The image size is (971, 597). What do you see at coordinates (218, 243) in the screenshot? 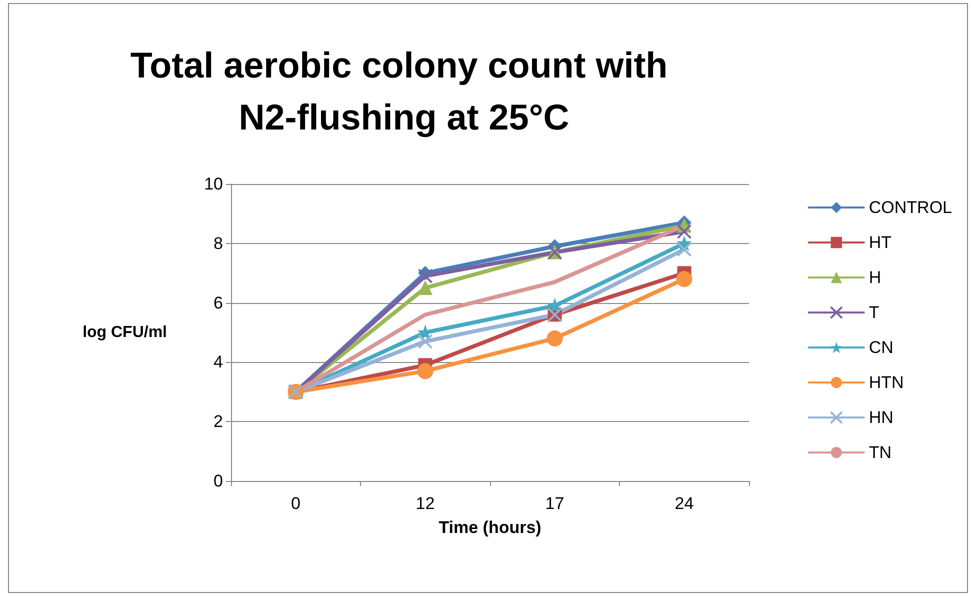
I see `y-tick-label: 8` at bounding box center [218, 243].